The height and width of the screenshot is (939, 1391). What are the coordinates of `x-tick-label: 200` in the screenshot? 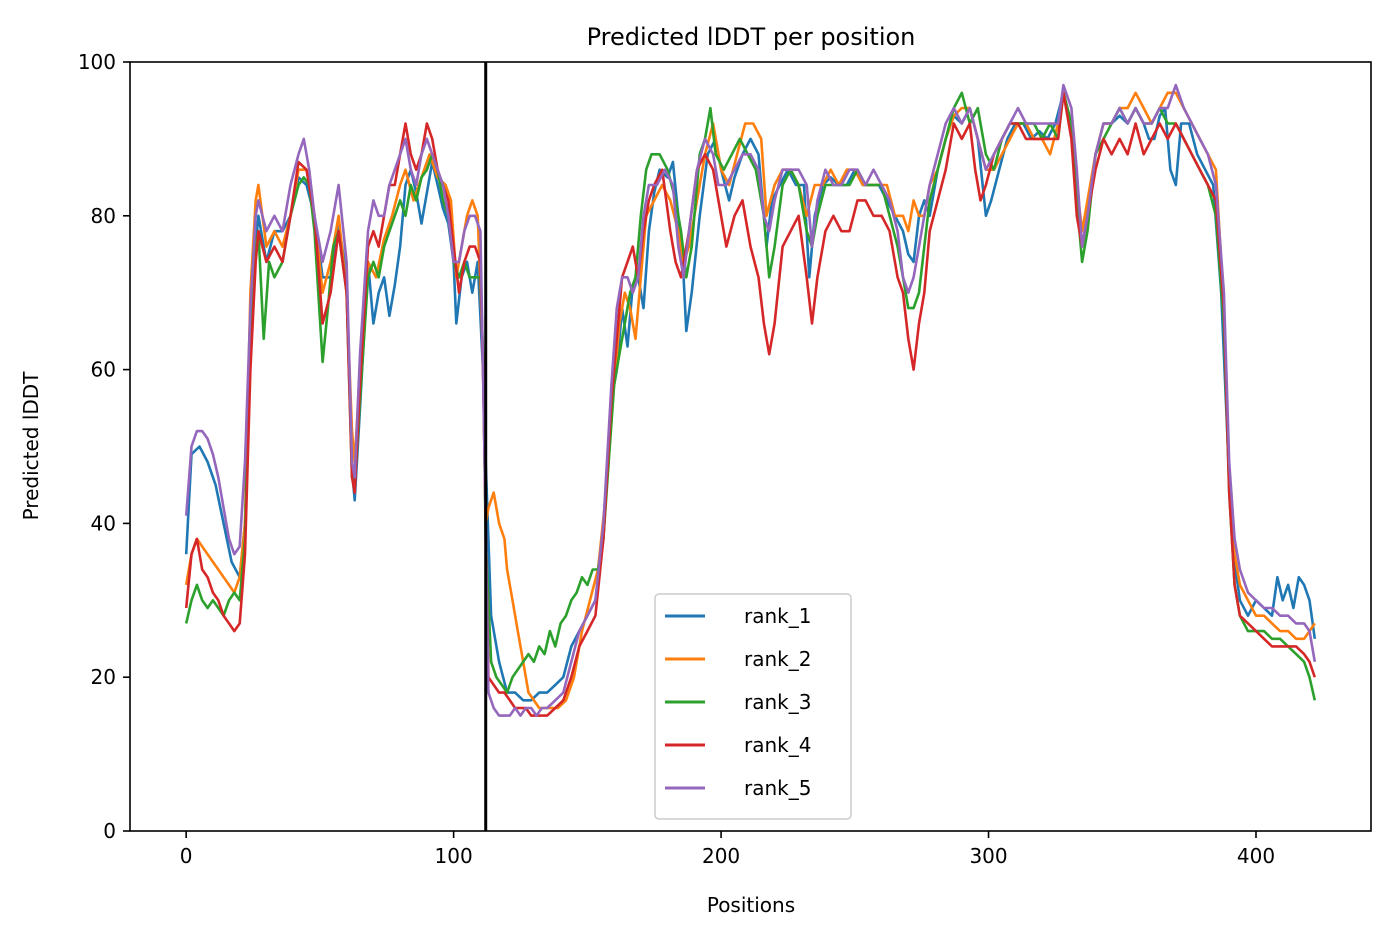 It's located at (721, 856).